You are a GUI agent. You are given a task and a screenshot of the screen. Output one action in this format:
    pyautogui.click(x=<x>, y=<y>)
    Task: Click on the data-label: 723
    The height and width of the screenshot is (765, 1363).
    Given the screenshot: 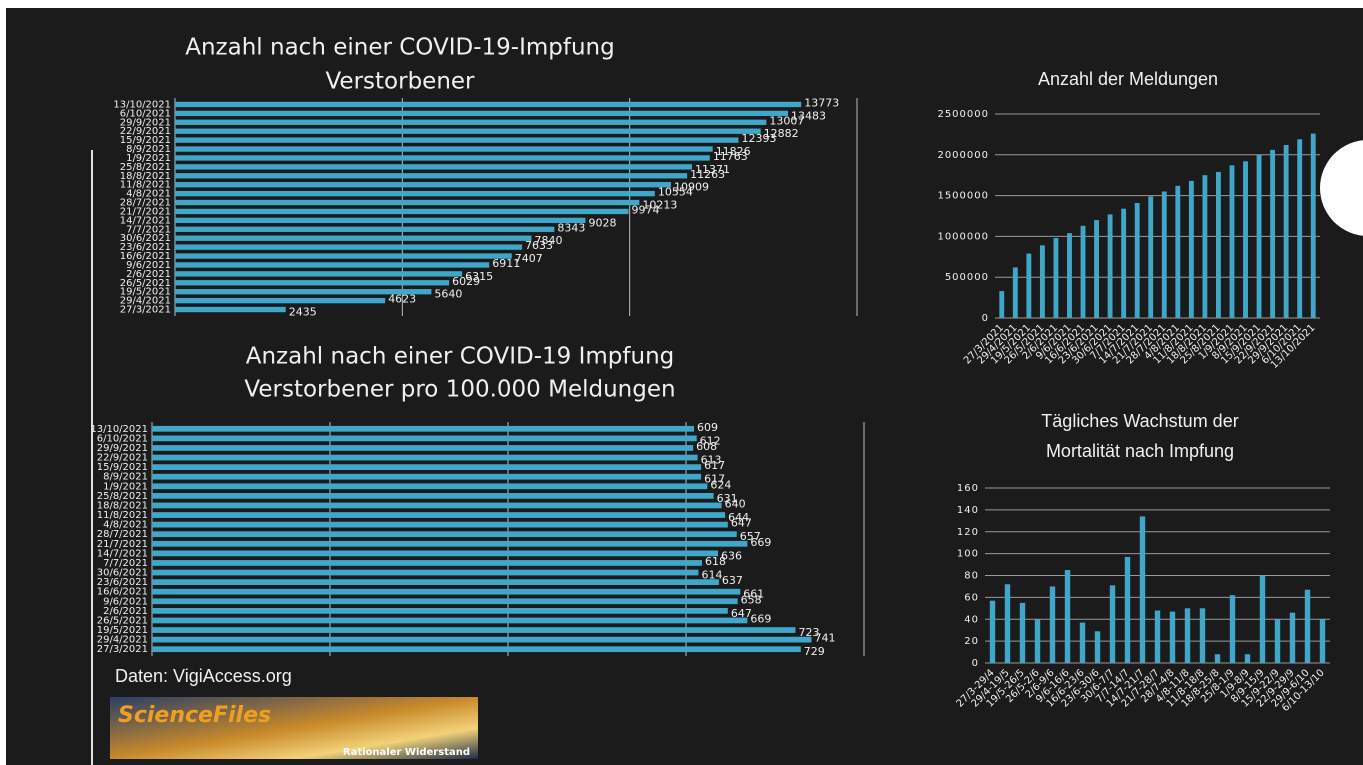 What is the action you would take?
    pyautogui.click(x=808, y=632)
    